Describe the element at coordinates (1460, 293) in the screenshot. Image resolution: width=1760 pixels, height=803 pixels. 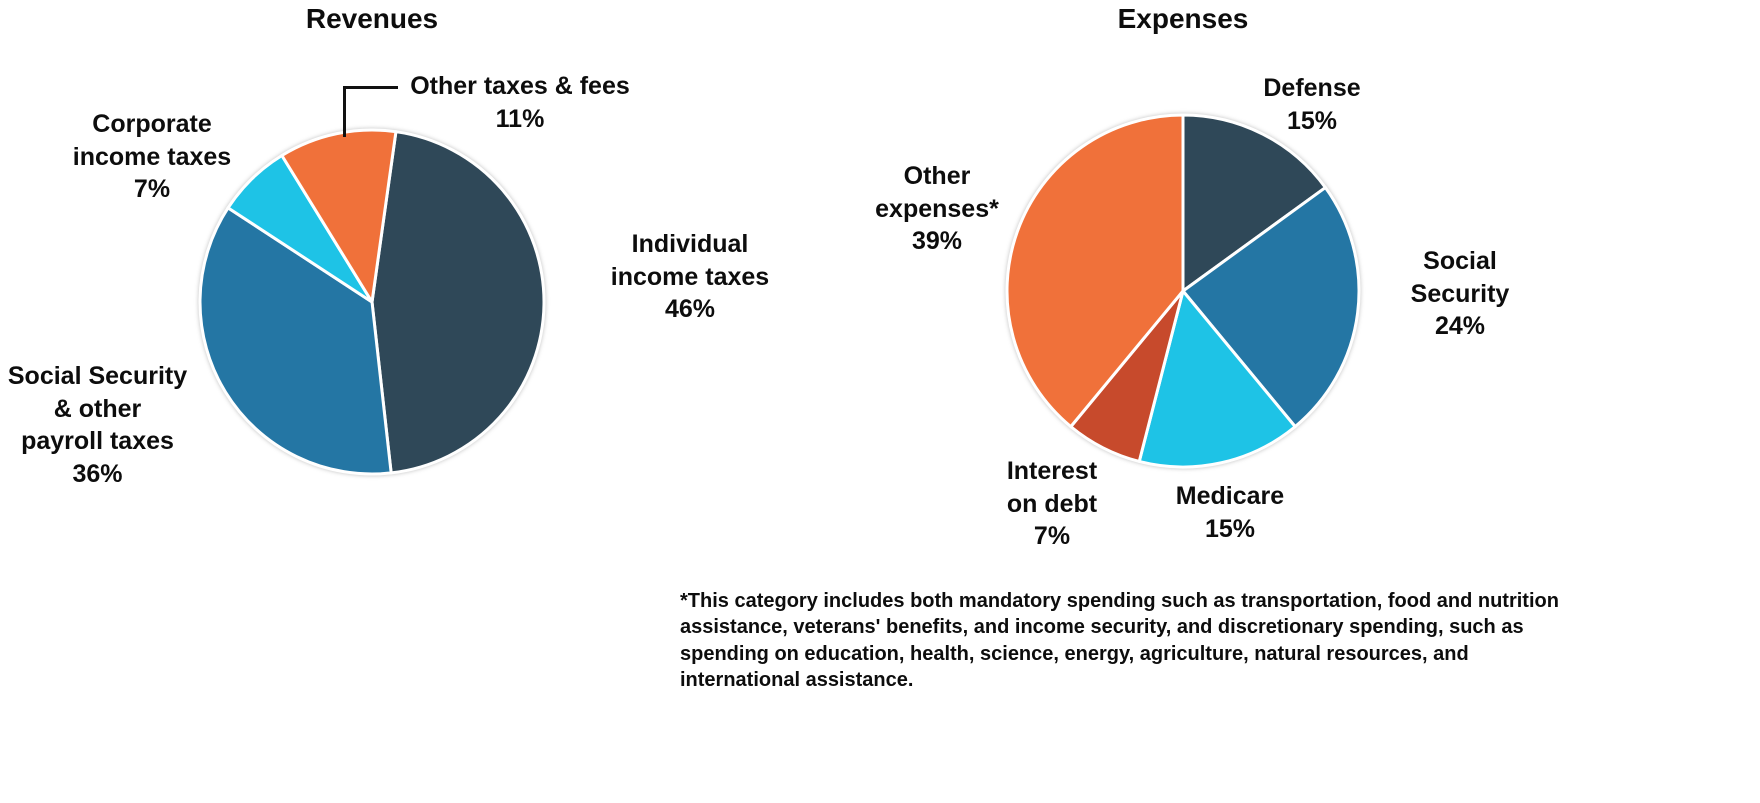
I see `label-social-security: Social Security 24%` at that location.